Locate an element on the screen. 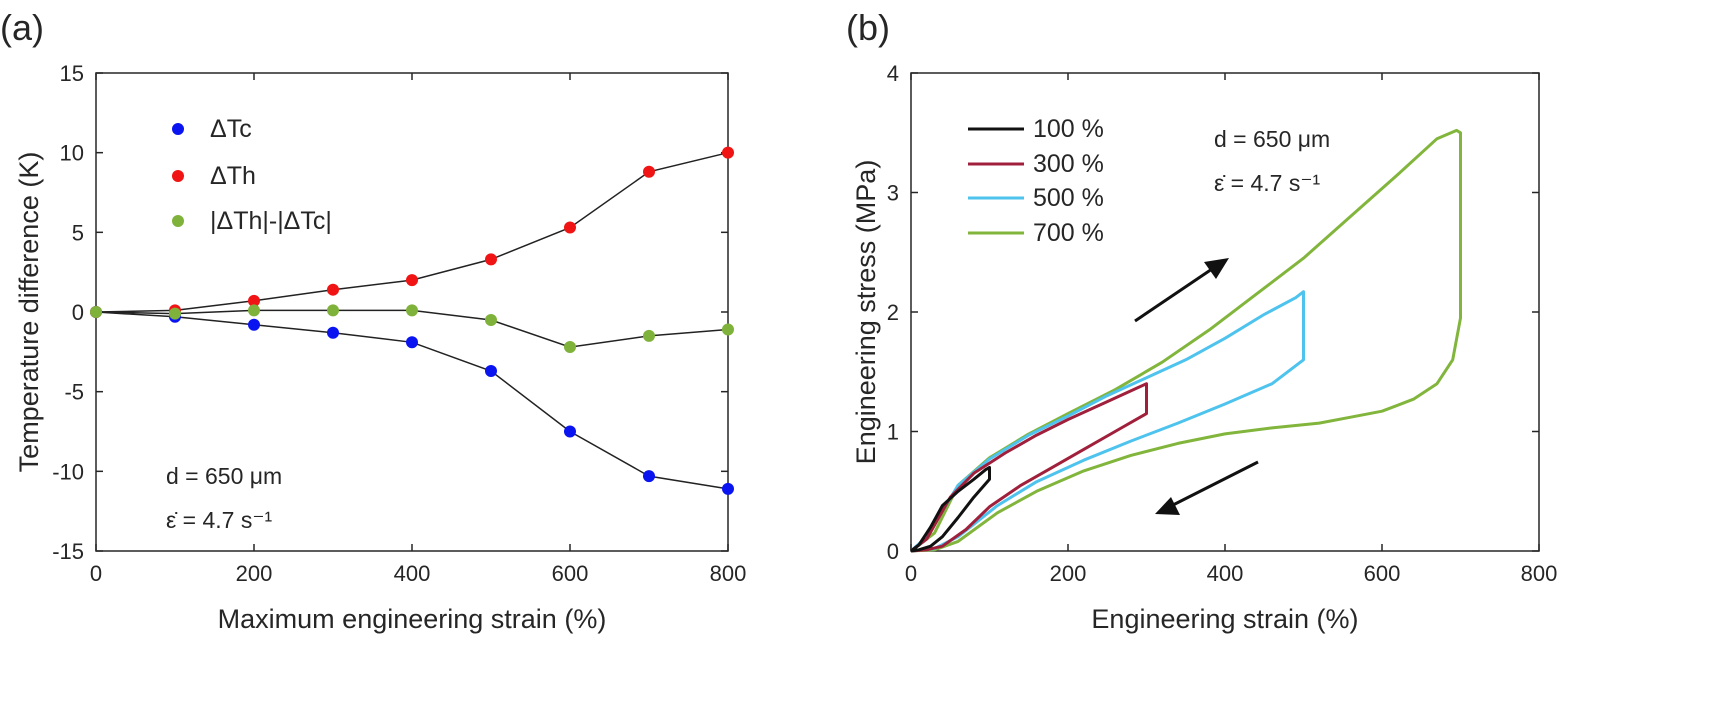  legend-marker-dtc is located at coordinates (178, 129).